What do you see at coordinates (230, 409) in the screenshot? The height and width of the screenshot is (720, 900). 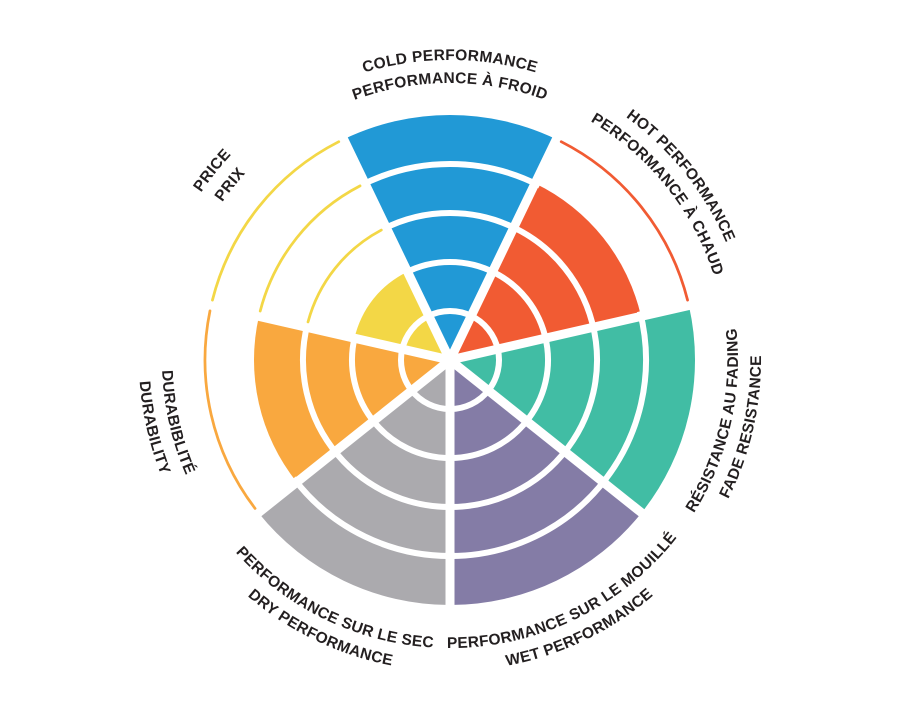 I see `sector-durability-unfilled-ring-arc` at bounding box center [230, 409].